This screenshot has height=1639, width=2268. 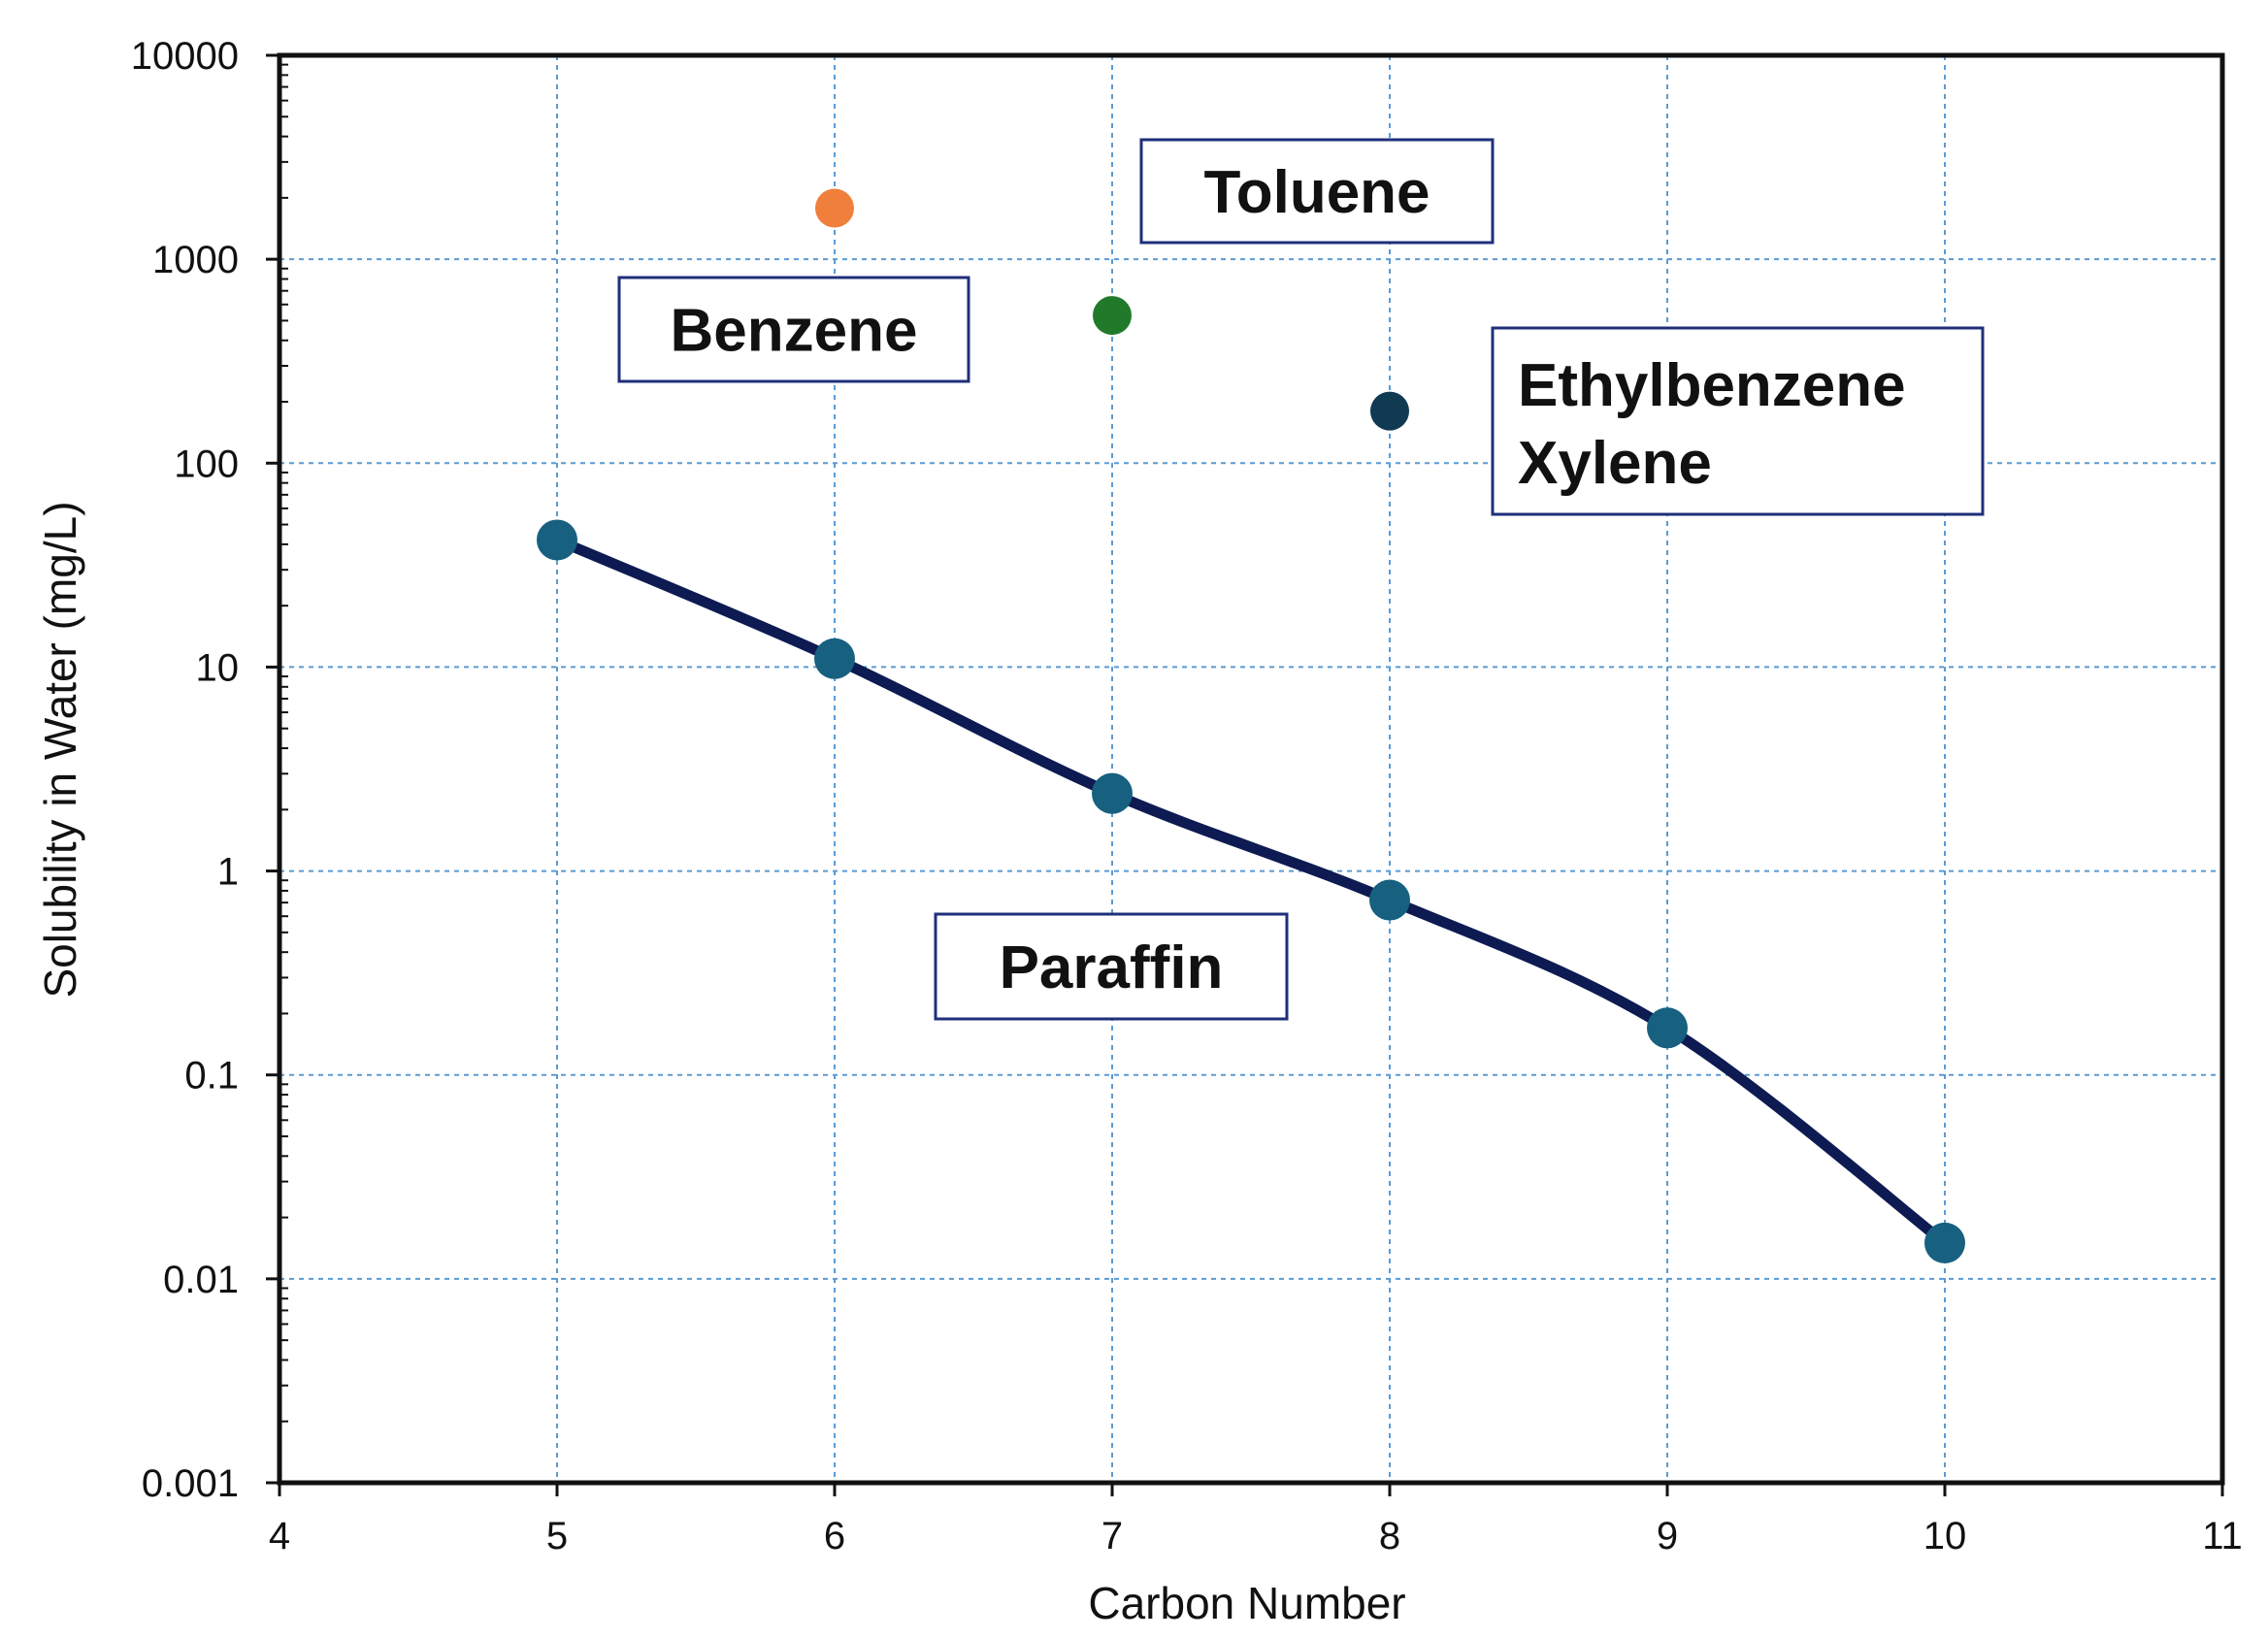 I want to click on x-tick-label: 10, so click(x=1945, y=1536).